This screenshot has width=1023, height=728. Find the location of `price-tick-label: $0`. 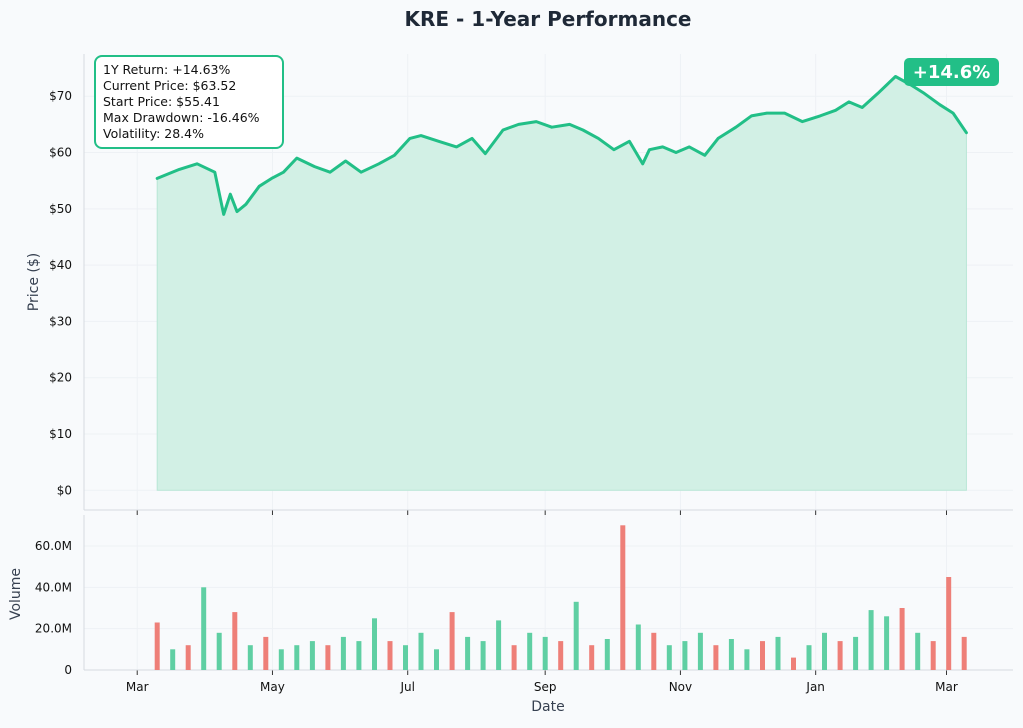

price-tick-label: $0 is located at coordinates (64, 490).